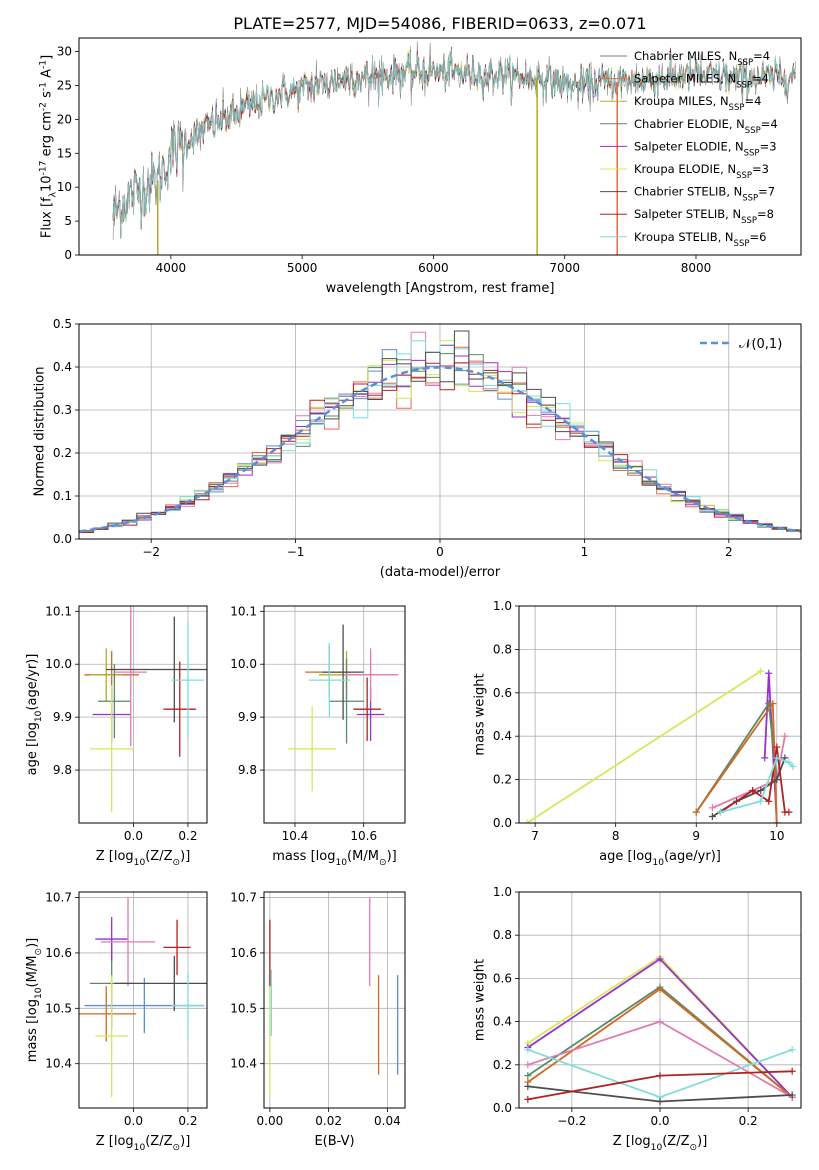  Describe the element at coordinates (302, 268) in the screenshot. I see `x-tick-label: 5000` at that location.